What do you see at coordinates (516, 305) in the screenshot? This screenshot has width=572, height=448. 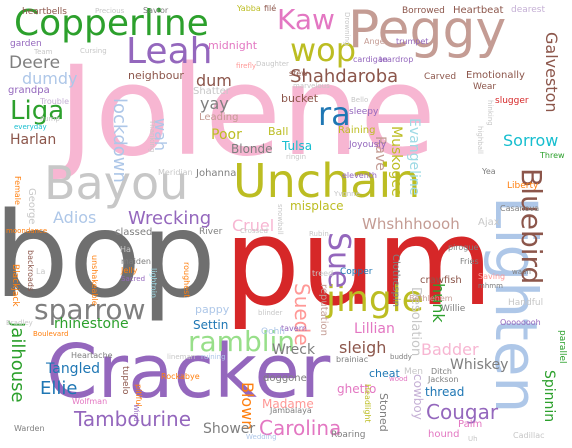 I see `word-lighten: Lighten` at bounding box center [516, 305].